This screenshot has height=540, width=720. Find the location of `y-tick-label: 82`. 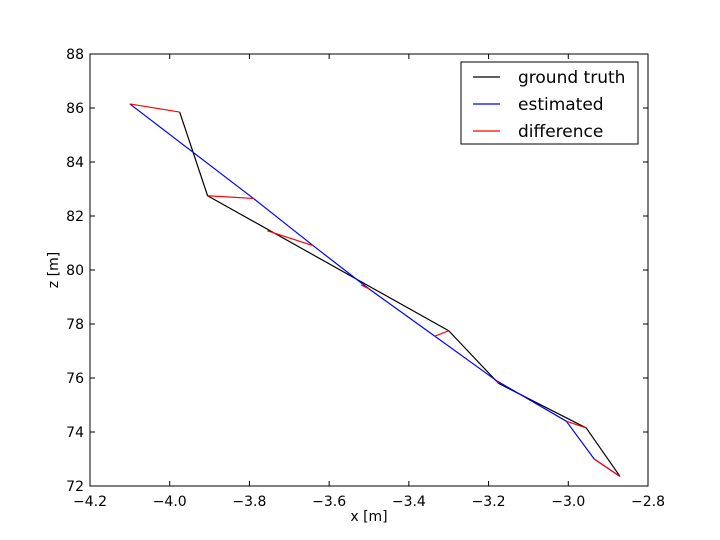

y-tick-label: 82 is located at coordinates (75, 217).